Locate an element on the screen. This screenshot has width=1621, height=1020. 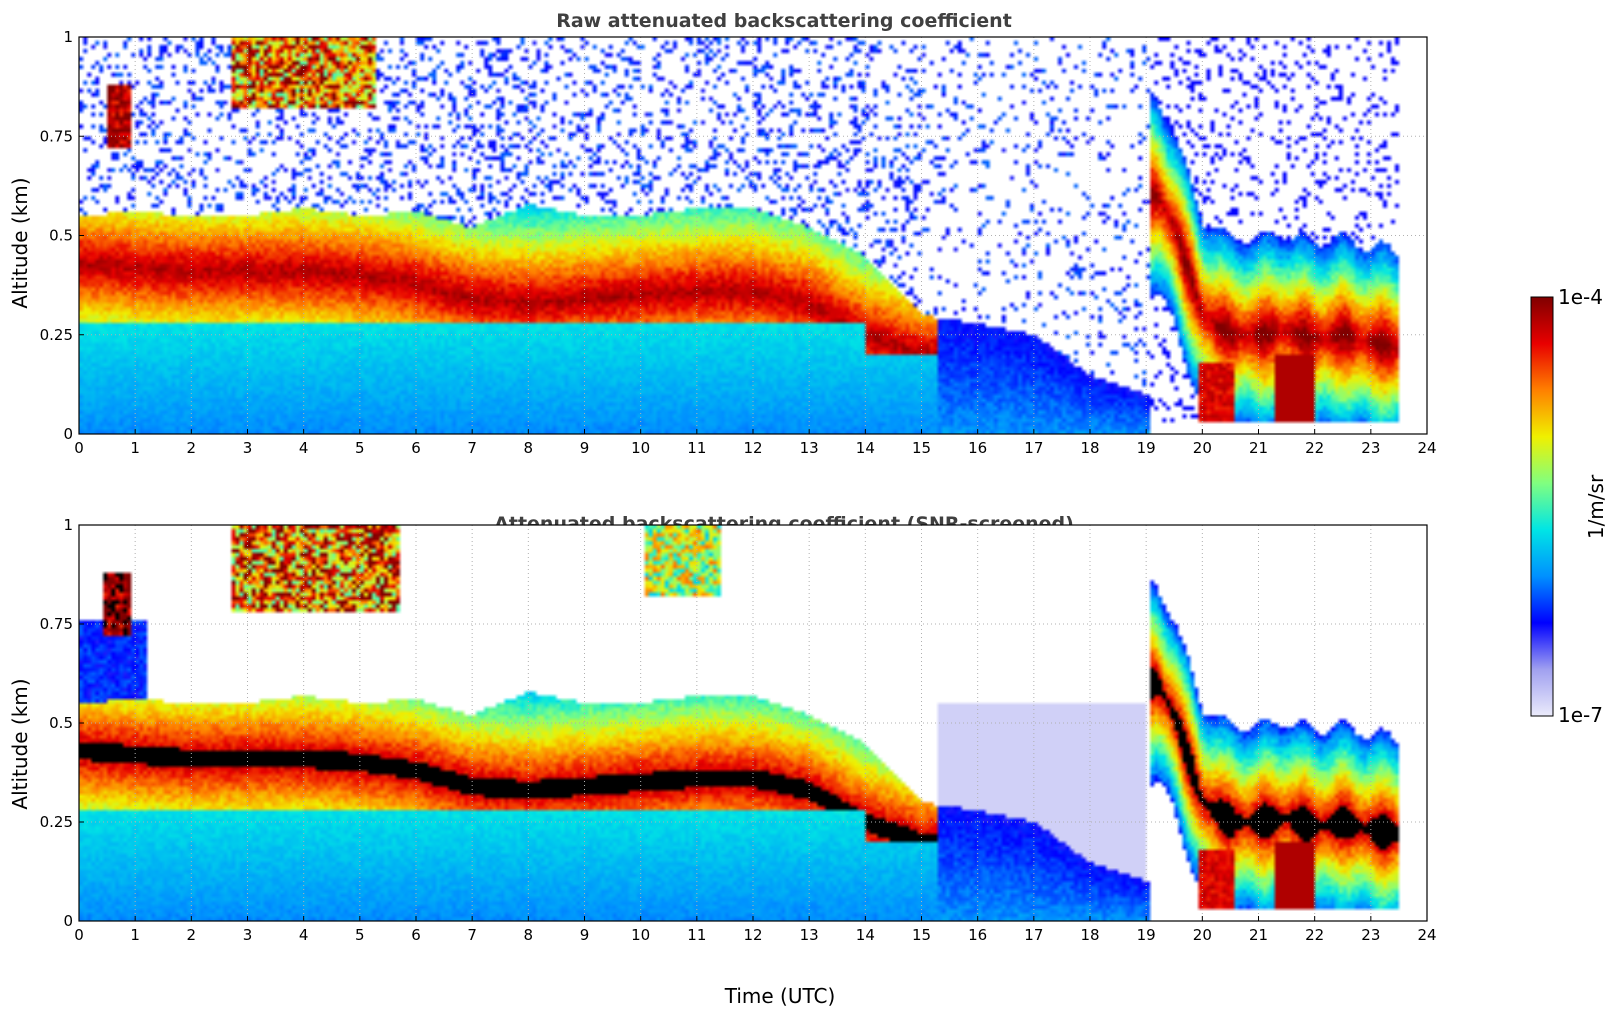
colorbar-max-label: 1e-4 is located at coordinates (1580, 297).